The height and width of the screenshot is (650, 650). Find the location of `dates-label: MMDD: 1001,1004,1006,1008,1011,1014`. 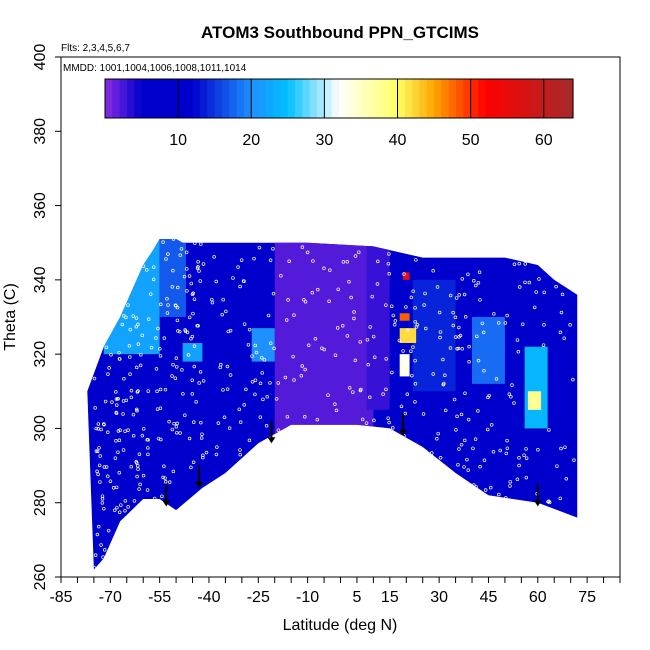

dates-label: MMDD: 1001,1004,1006,1008,1011,1014 is located at coordinates (155, 68).